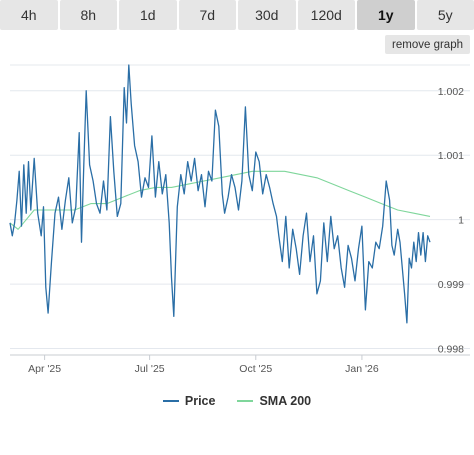 The width and height of the screenshot is (474, 455). Describe the element at coordinates (88, 15) in the screenshot. I see `range-tab-8h: 8h` at that location.